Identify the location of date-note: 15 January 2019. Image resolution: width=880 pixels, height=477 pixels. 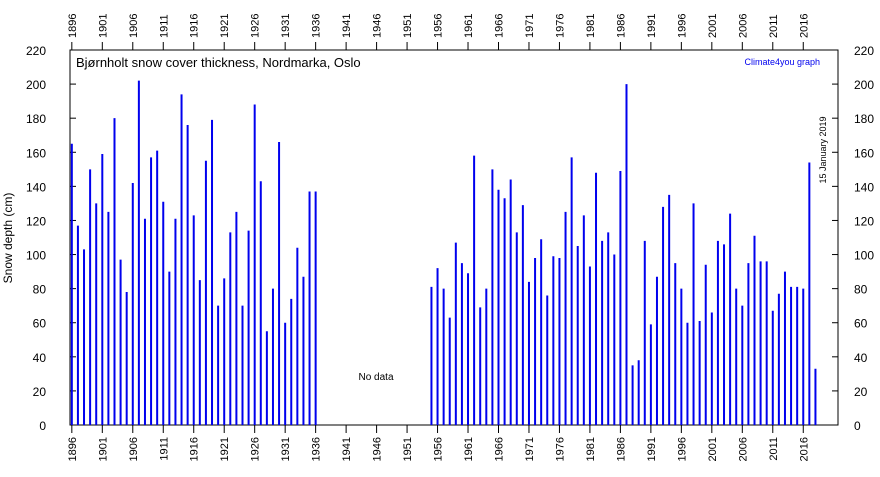
(823, 149).